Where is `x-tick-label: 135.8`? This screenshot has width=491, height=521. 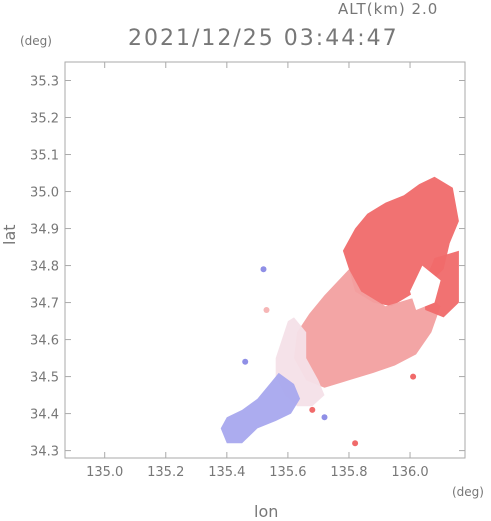
x-tick-label: 135.8 is located at coordinates (348, 472).